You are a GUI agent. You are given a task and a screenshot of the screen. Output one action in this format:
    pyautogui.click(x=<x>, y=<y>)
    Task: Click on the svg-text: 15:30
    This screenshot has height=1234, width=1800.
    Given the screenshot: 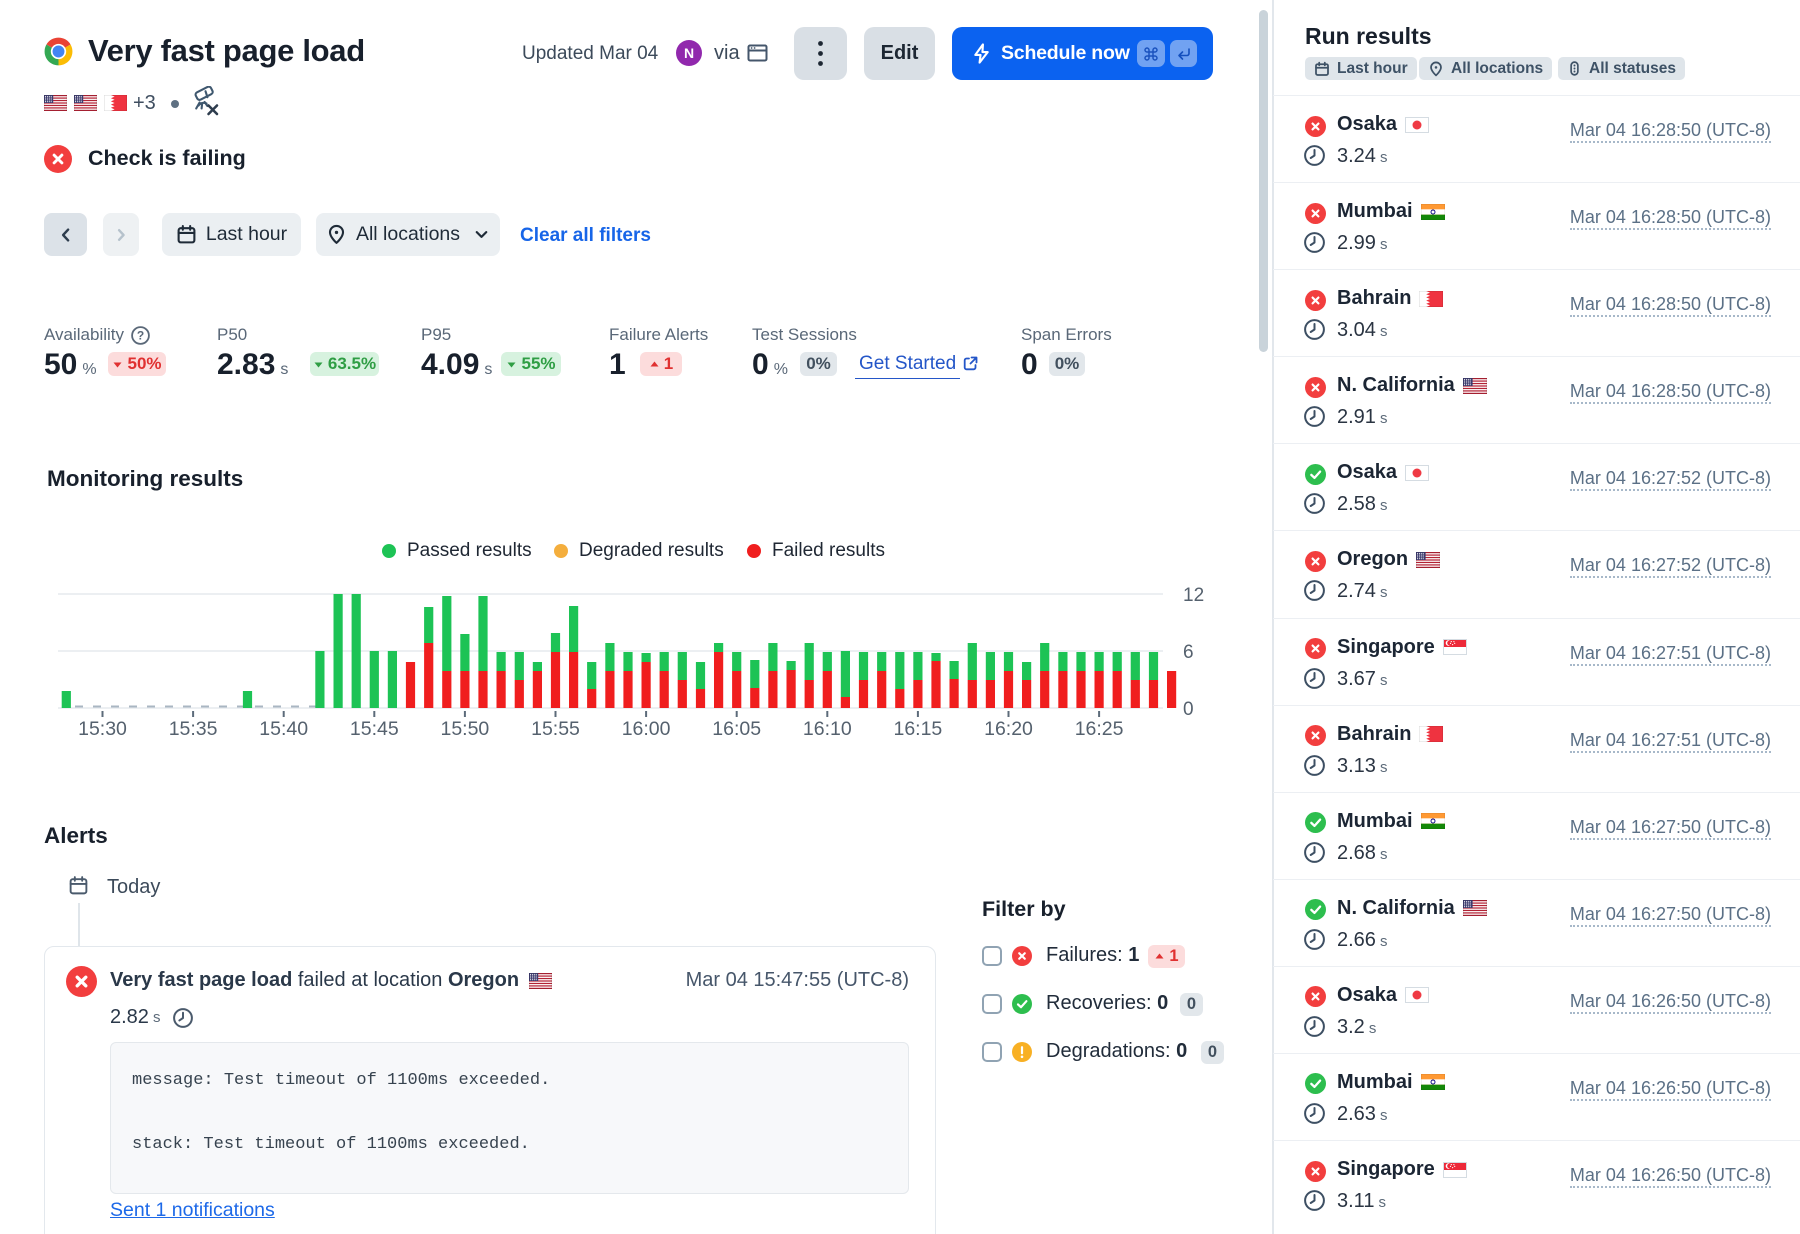 What is the action you would take?
    pyautogui.click(x=102, y=729)
    